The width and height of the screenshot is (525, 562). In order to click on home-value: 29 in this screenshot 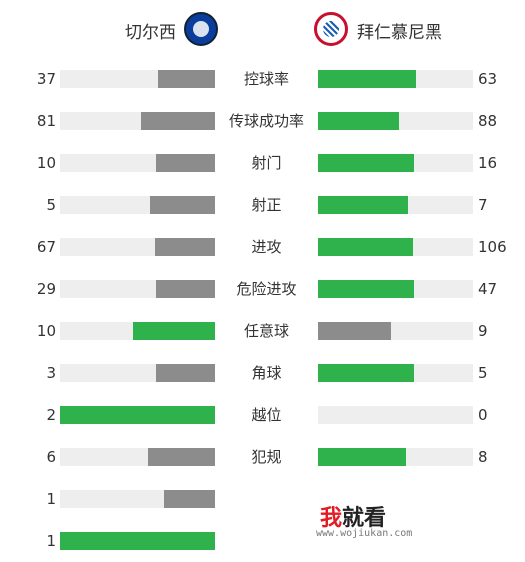, I will do `click(46, 289)`.